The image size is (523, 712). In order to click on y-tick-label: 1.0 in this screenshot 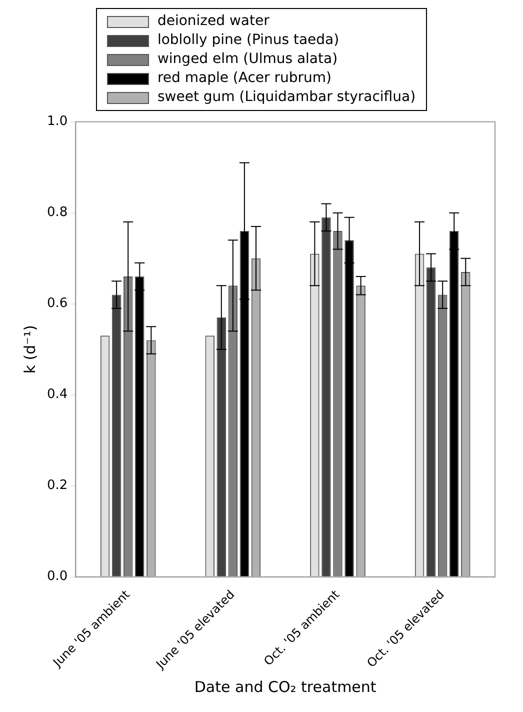, I will do `click(57, 122)`.